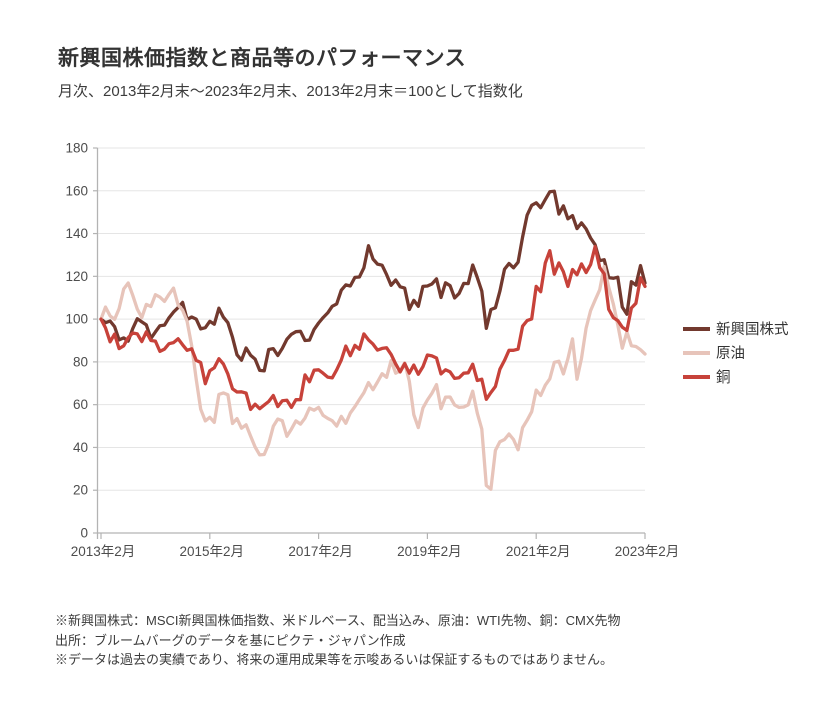 Image resolution: width=833 pixels, height=725 pixels. Describe the element at coordinates (76, 319) in the screenshot. I see `y-tick-label-100: 100` at that location.